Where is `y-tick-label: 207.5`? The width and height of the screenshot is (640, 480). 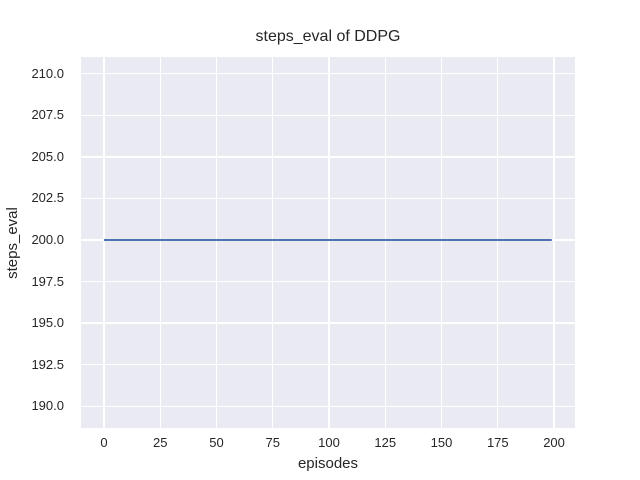
y-tick-label: 207.5 is located at coordinates (47, 115).